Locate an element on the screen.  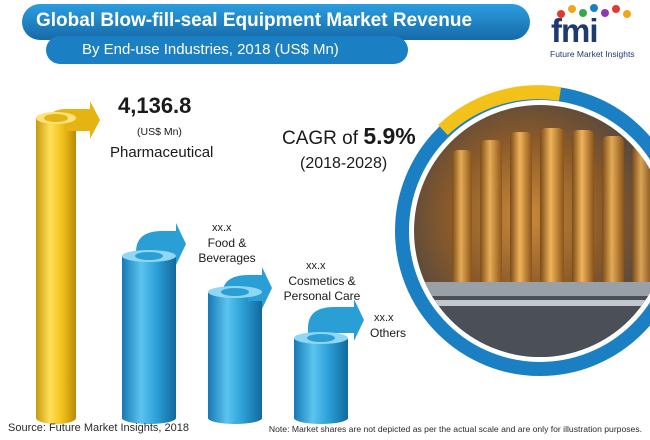
unit-label: (US$ Mn) is located at coordinates (159, 132).